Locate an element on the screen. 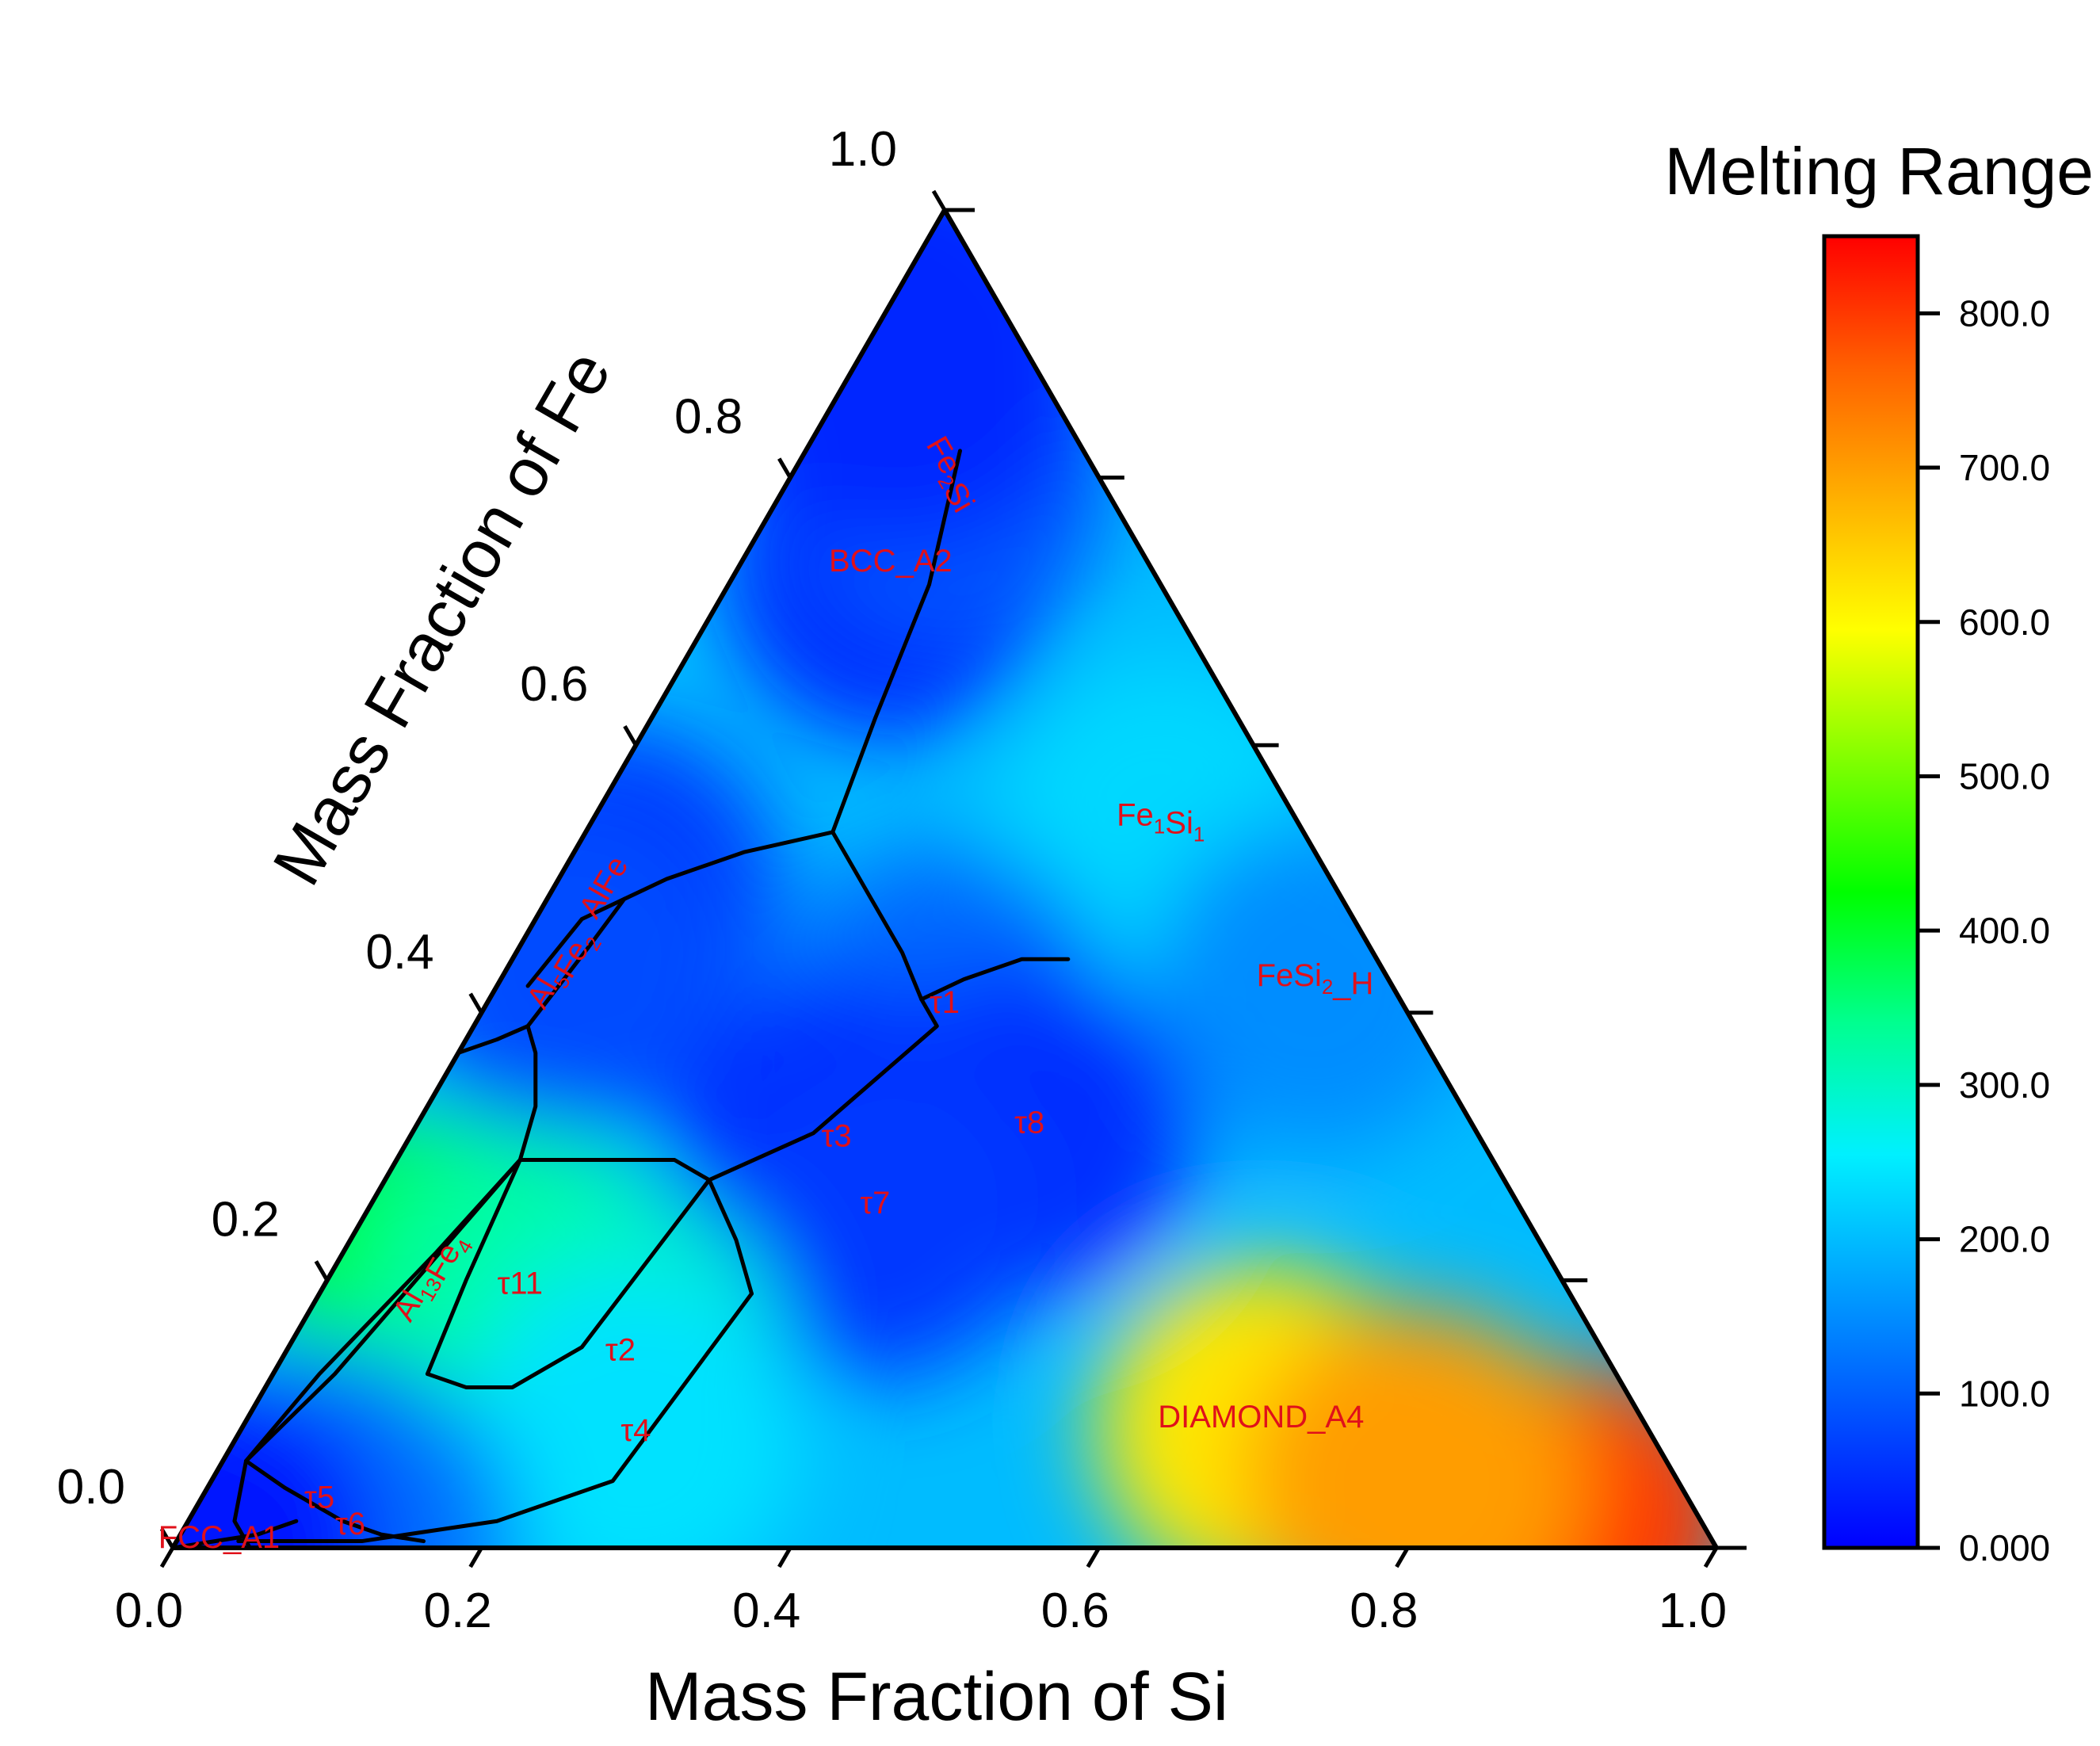 The image size is (2100, 1746). x-tick-label: 0.6 is located at coordinates (1075, 1611).